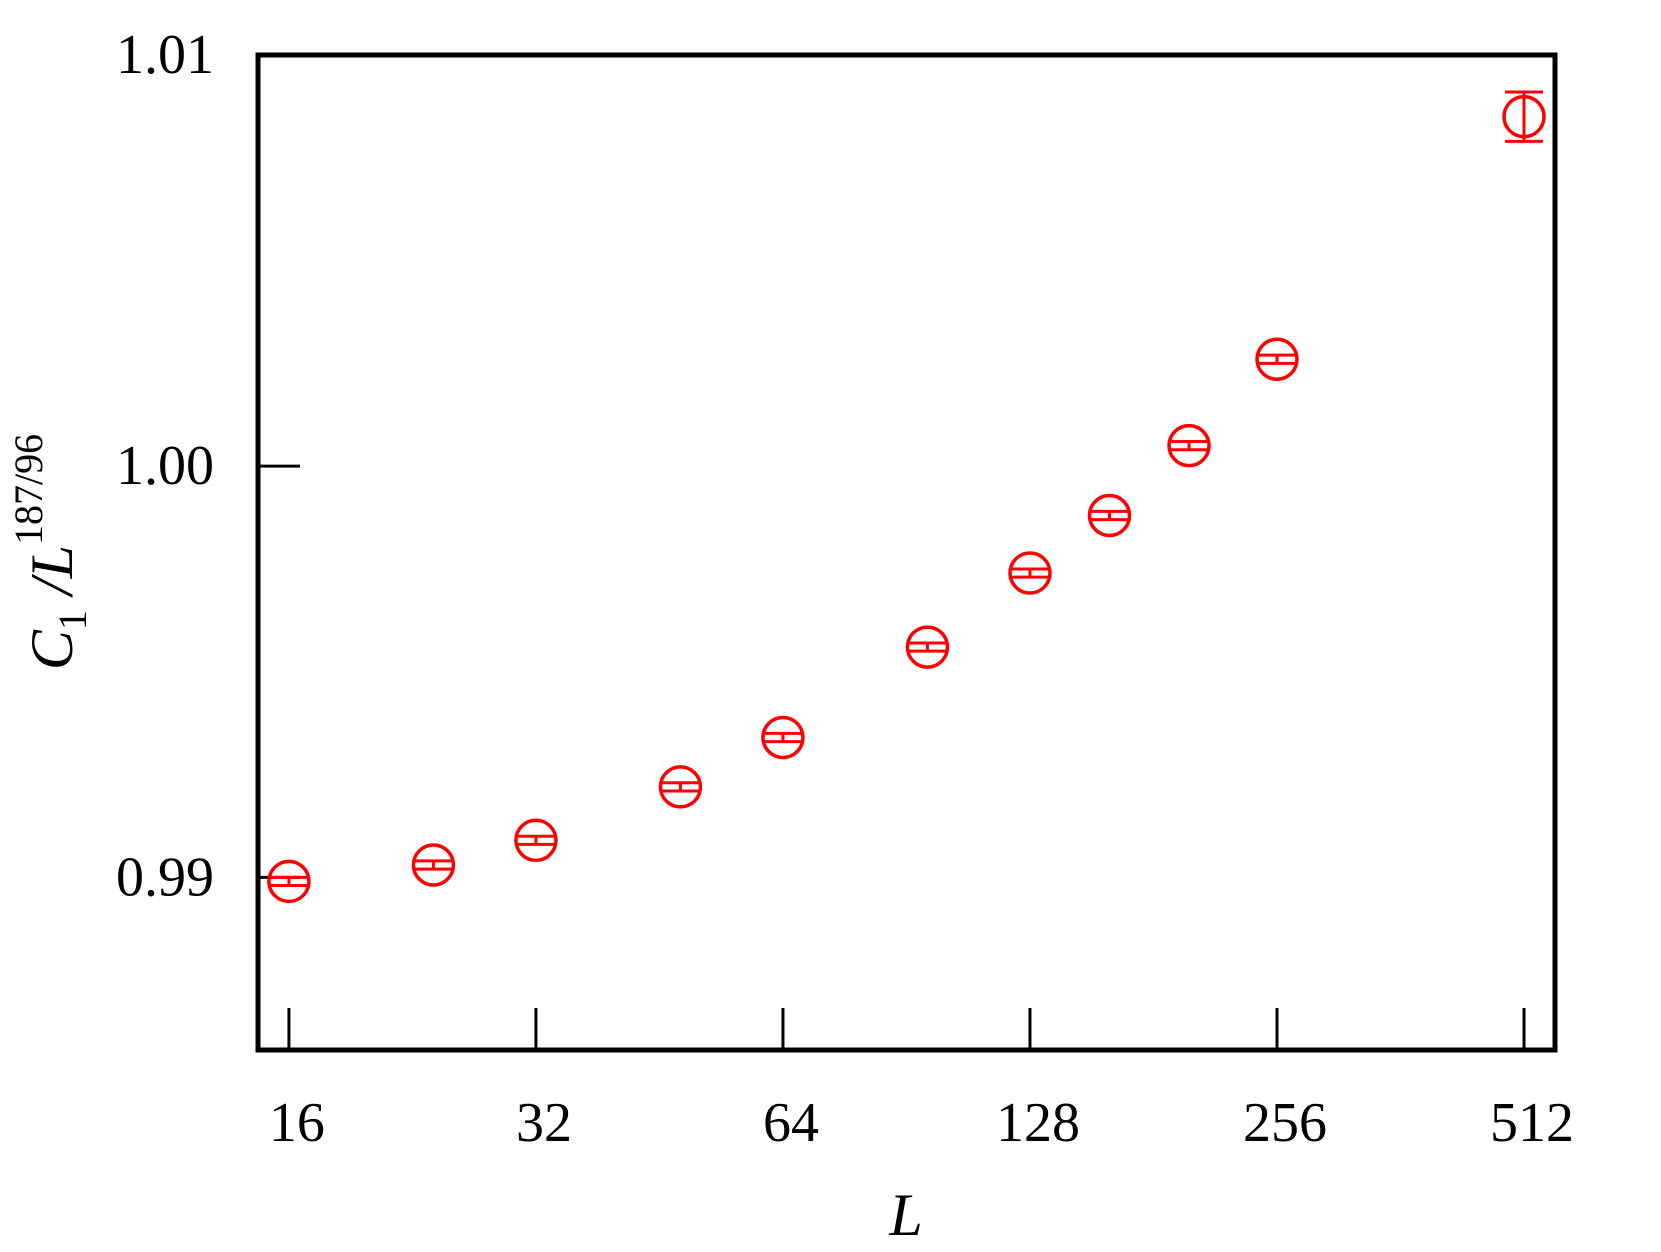 The image size is (1661, 1252). Describe the element at coordinates (28, 489) in the screenshot. I see `y-axis-title-superscript: 187/96` at that location.